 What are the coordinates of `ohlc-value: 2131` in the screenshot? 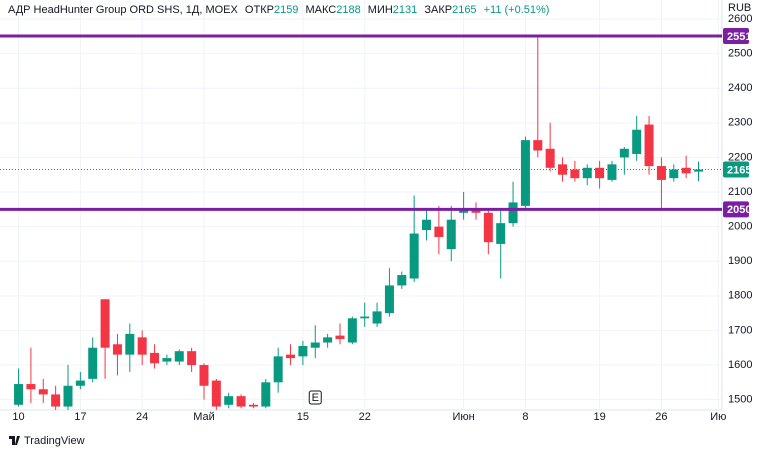 It's located at (405, 10).